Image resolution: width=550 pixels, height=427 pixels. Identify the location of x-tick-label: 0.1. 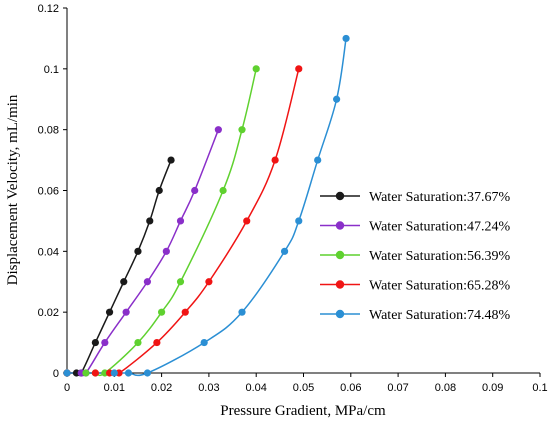
(539, 388).